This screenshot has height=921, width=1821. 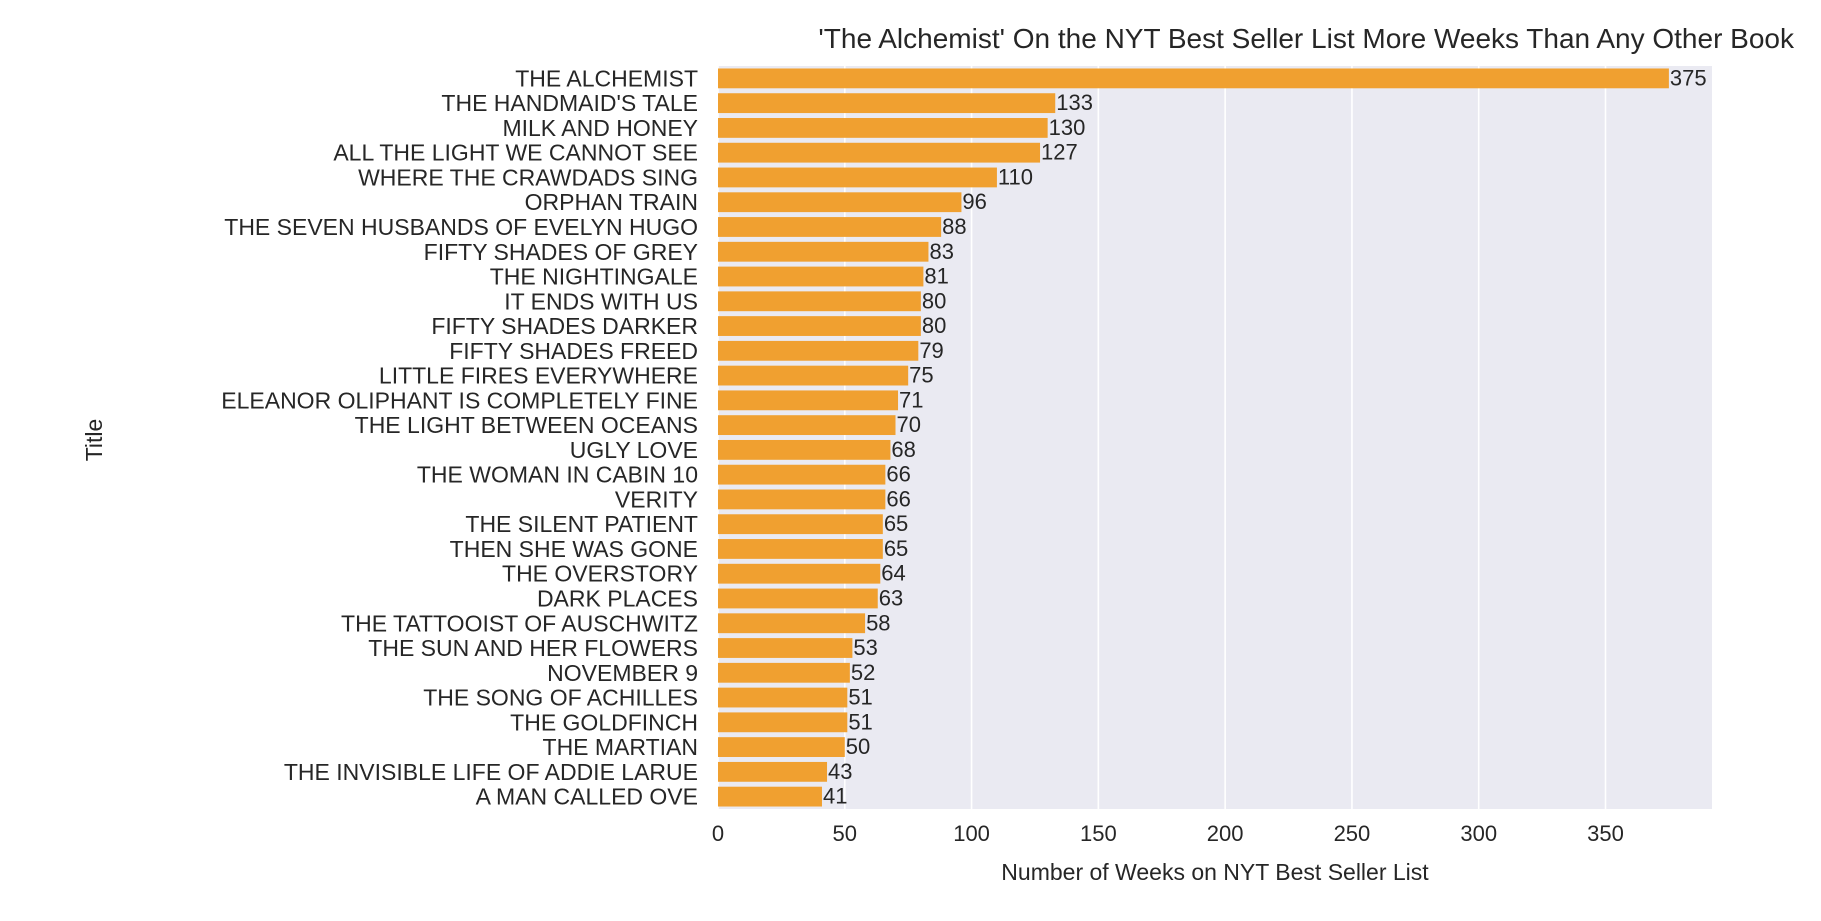 I want to click on category-label-the-tattooist-of-auschwitz: THE TATTOOIST OF AUSCHWITZ, so click(x=519, y=623).